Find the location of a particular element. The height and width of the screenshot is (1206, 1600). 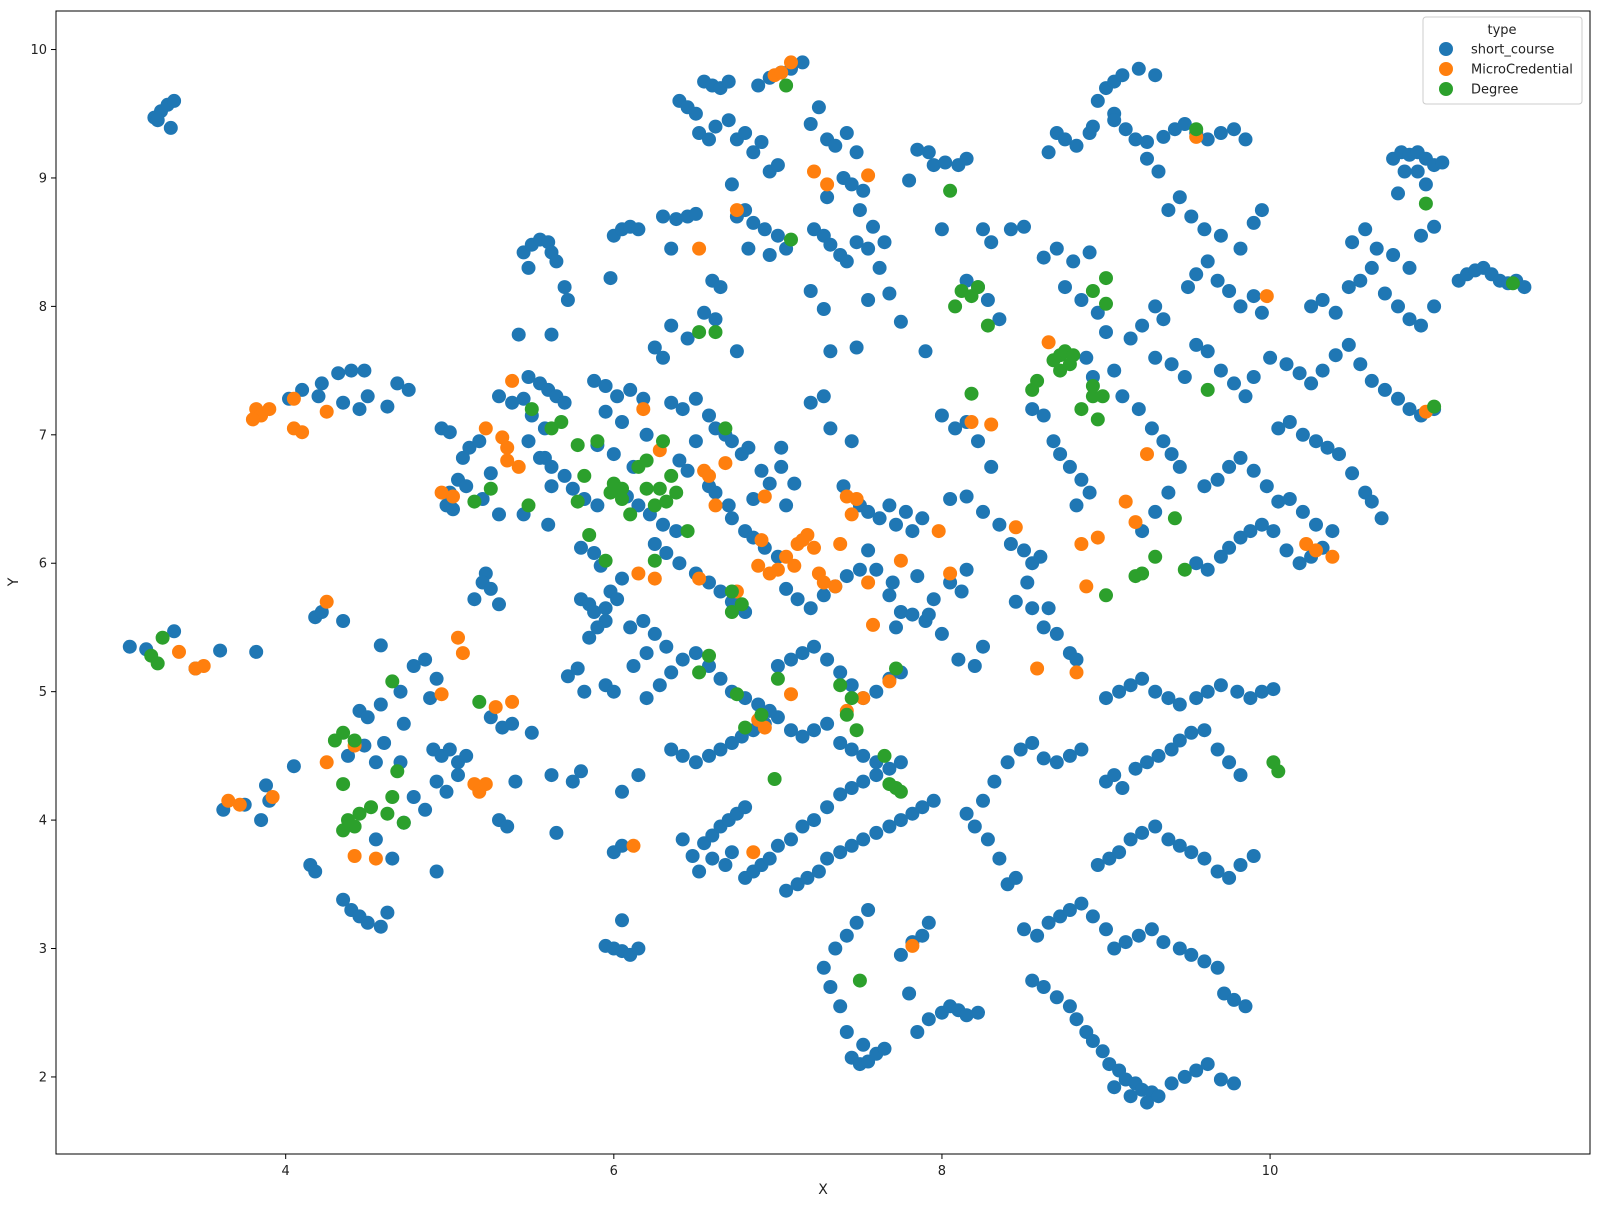

legend: type short_course MicroCredential Degree is located at coordinates (1502, 60).